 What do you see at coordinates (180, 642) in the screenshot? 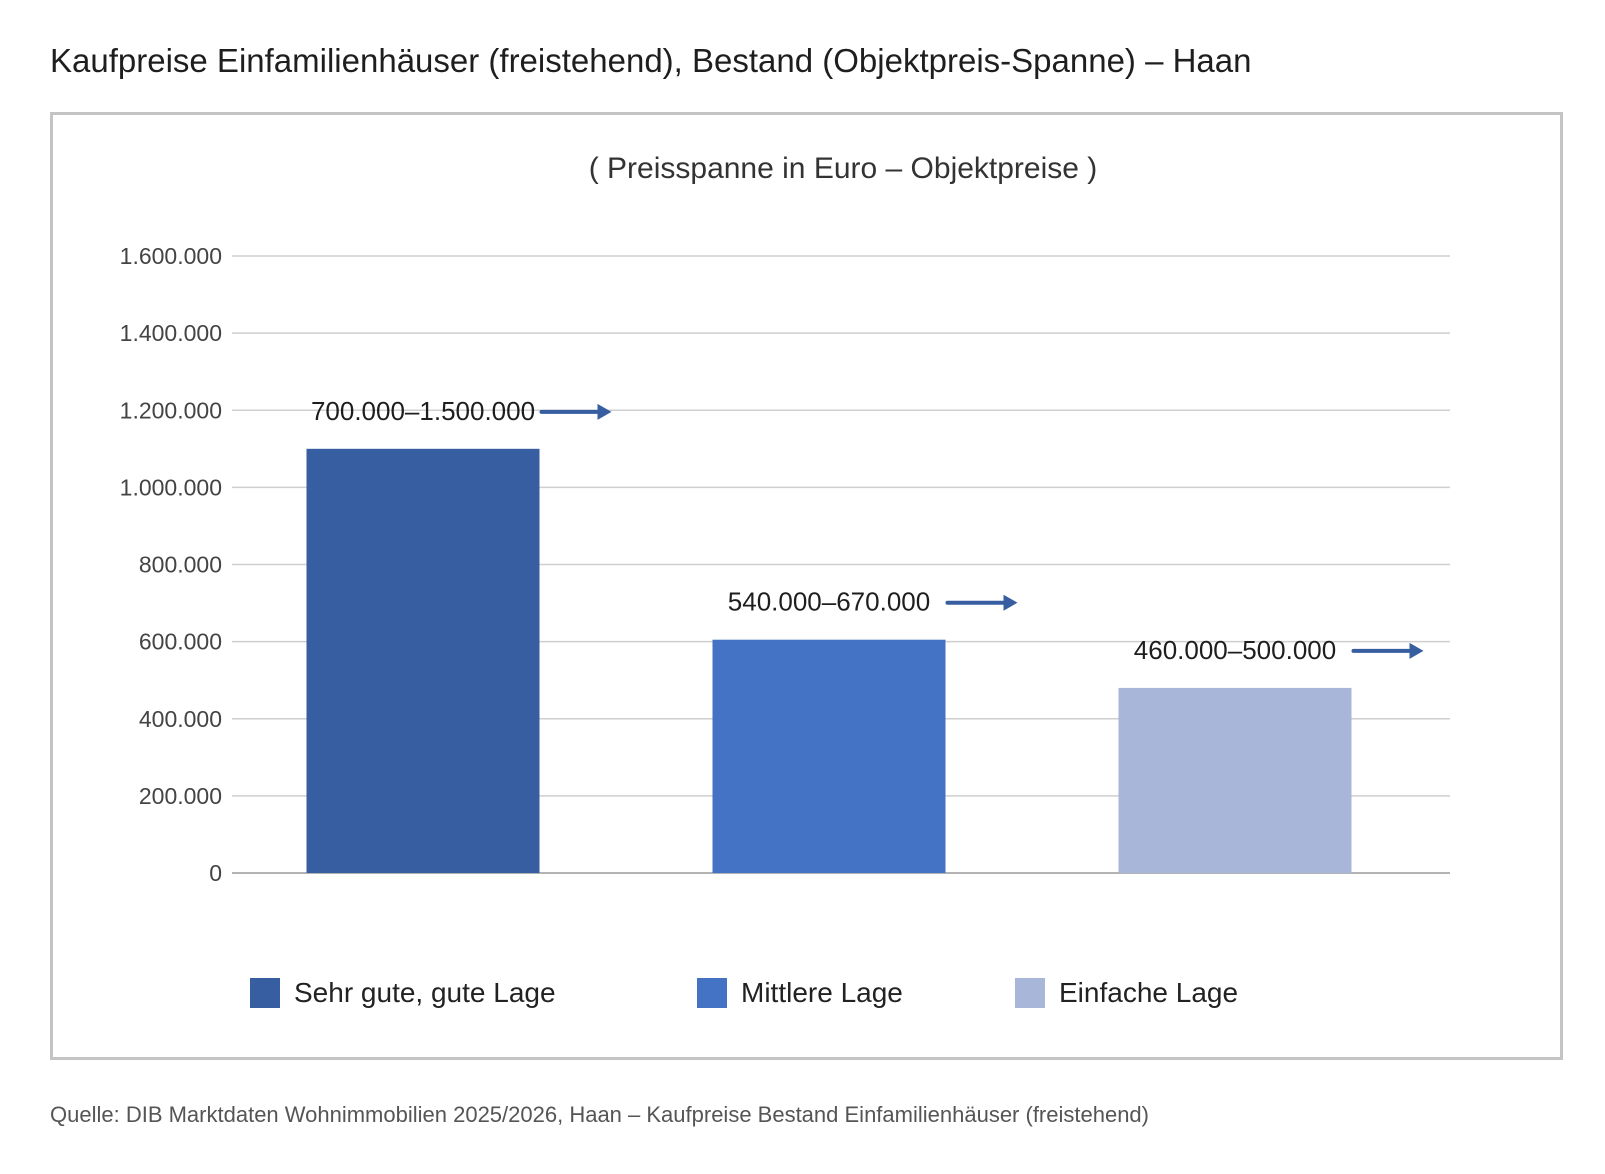
I see `y-tick-label: 600.000` at bounding box center [180, 642].